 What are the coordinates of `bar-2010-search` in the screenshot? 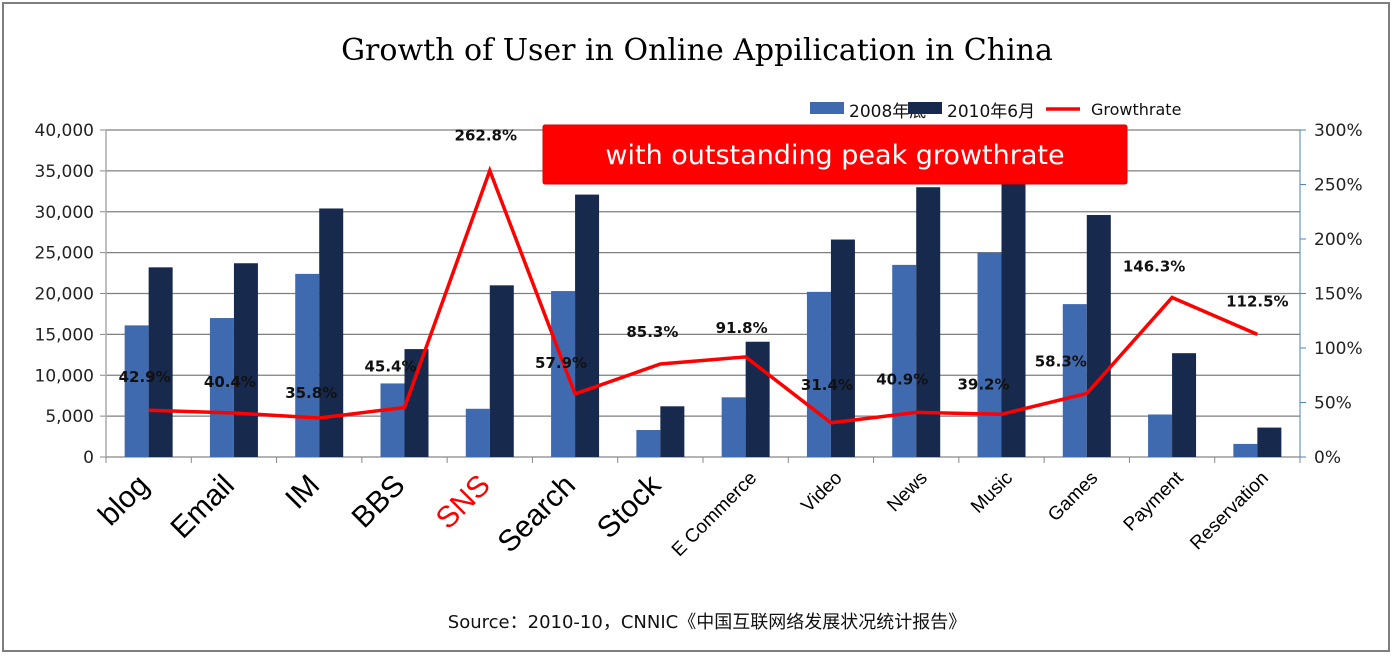 It's located at (587, 325).